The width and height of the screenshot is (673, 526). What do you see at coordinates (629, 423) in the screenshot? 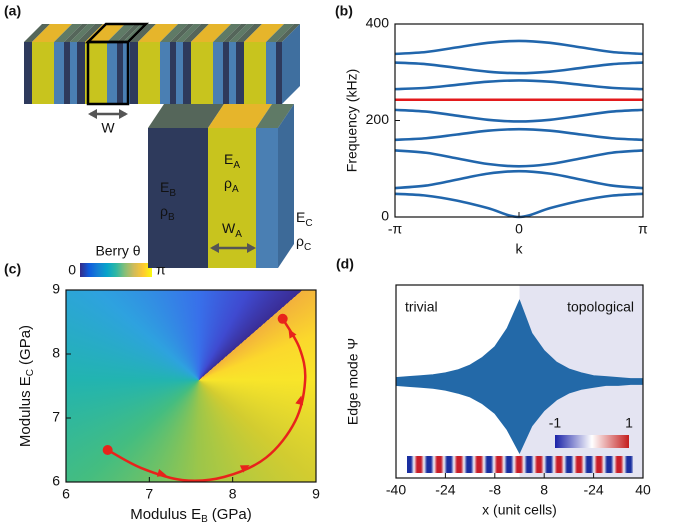
I see `colorbar-tick-label: 1` at bounding box center [629, 423].